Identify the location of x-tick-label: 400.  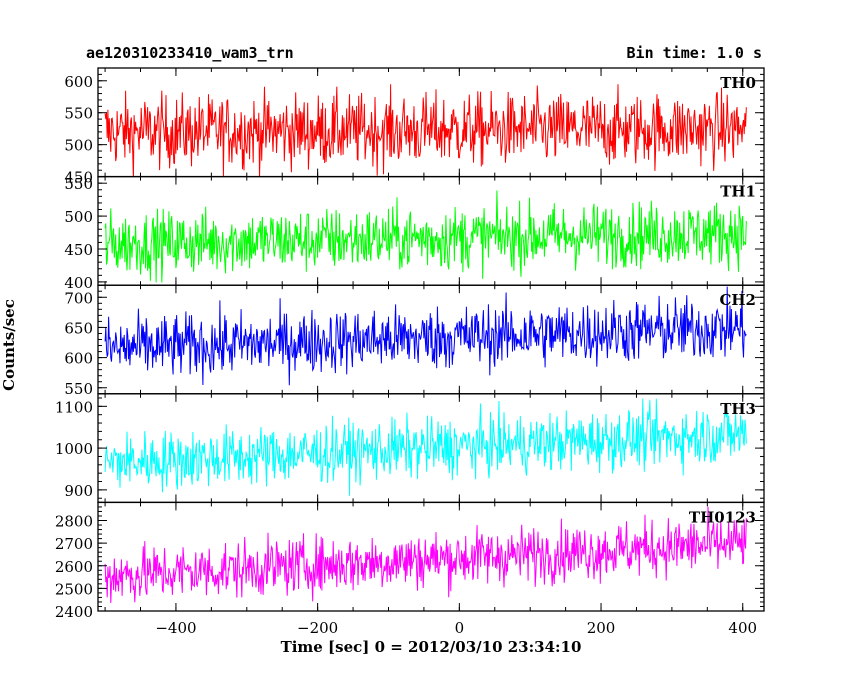
(742, 628).